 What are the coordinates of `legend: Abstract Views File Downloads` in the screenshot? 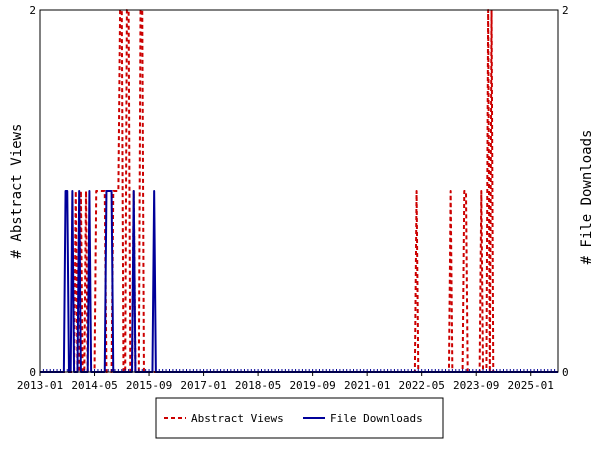 It's located at (299, 418).